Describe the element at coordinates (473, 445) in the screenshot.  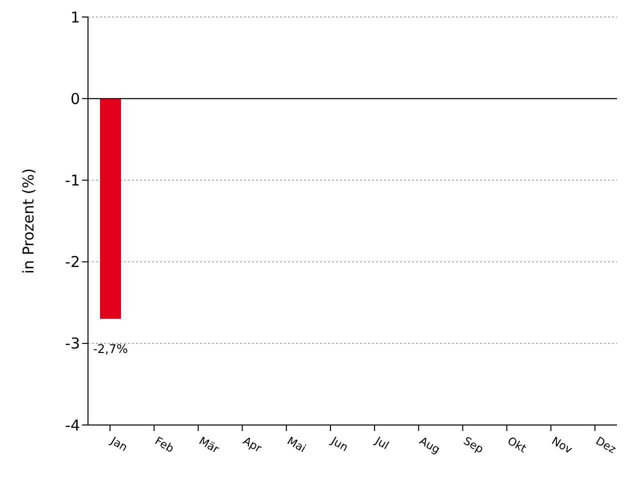
I see `x-tick-label: Sep` at that location.